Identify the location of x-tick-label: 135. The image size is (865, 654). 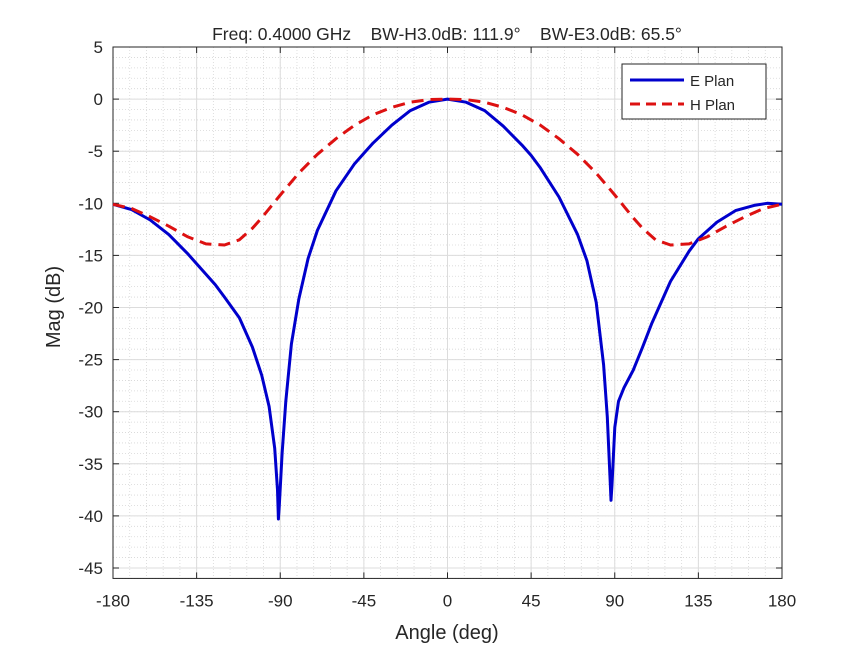
(698, 600).